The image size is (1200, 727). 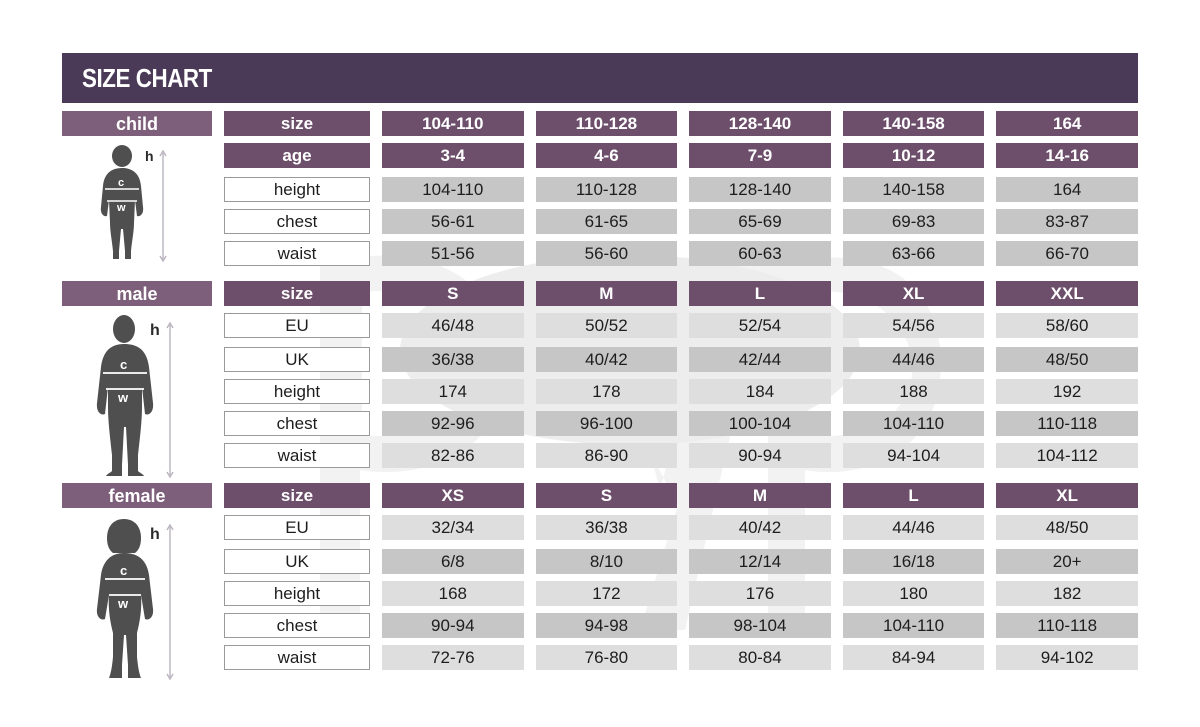 I want to click on table-cell: 36/38, so click(x=606, y=527).